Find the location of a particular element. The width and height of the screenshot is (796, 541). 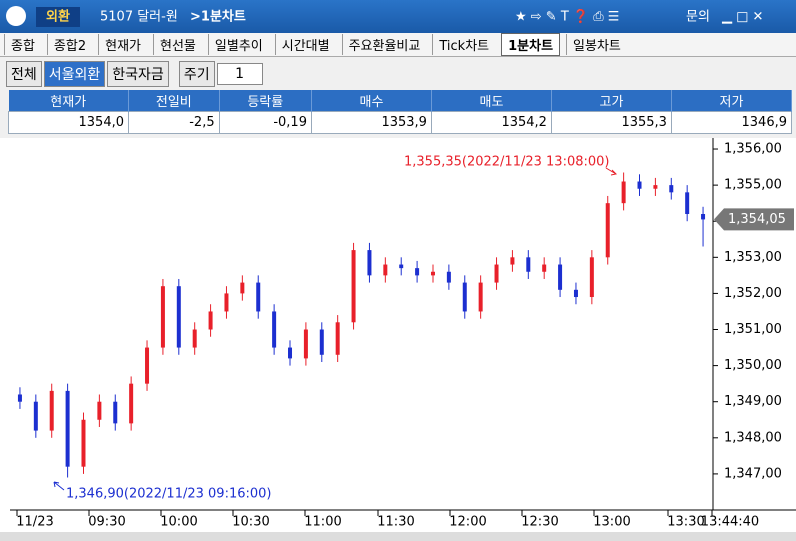

tab: 시간대별 is located at coordinates (305, 44).